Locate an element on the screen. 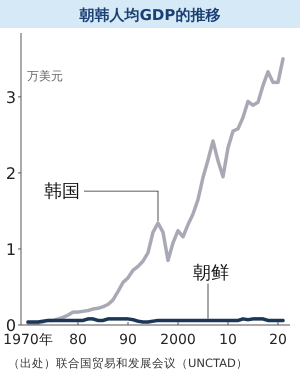  y-tick-label: 0 is located at coordinates (11, 325).